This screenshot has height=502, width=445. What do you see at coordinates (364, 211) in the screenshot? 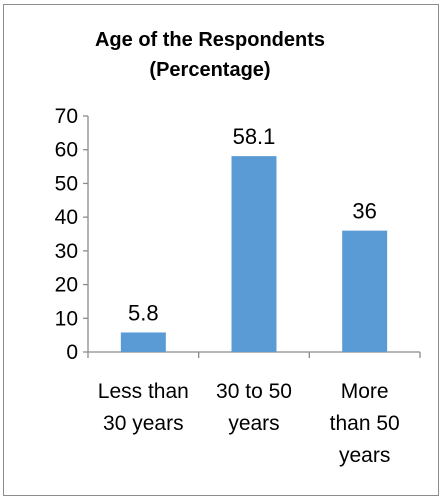
I see `data-label: 36` at bounding box center [364, 211].